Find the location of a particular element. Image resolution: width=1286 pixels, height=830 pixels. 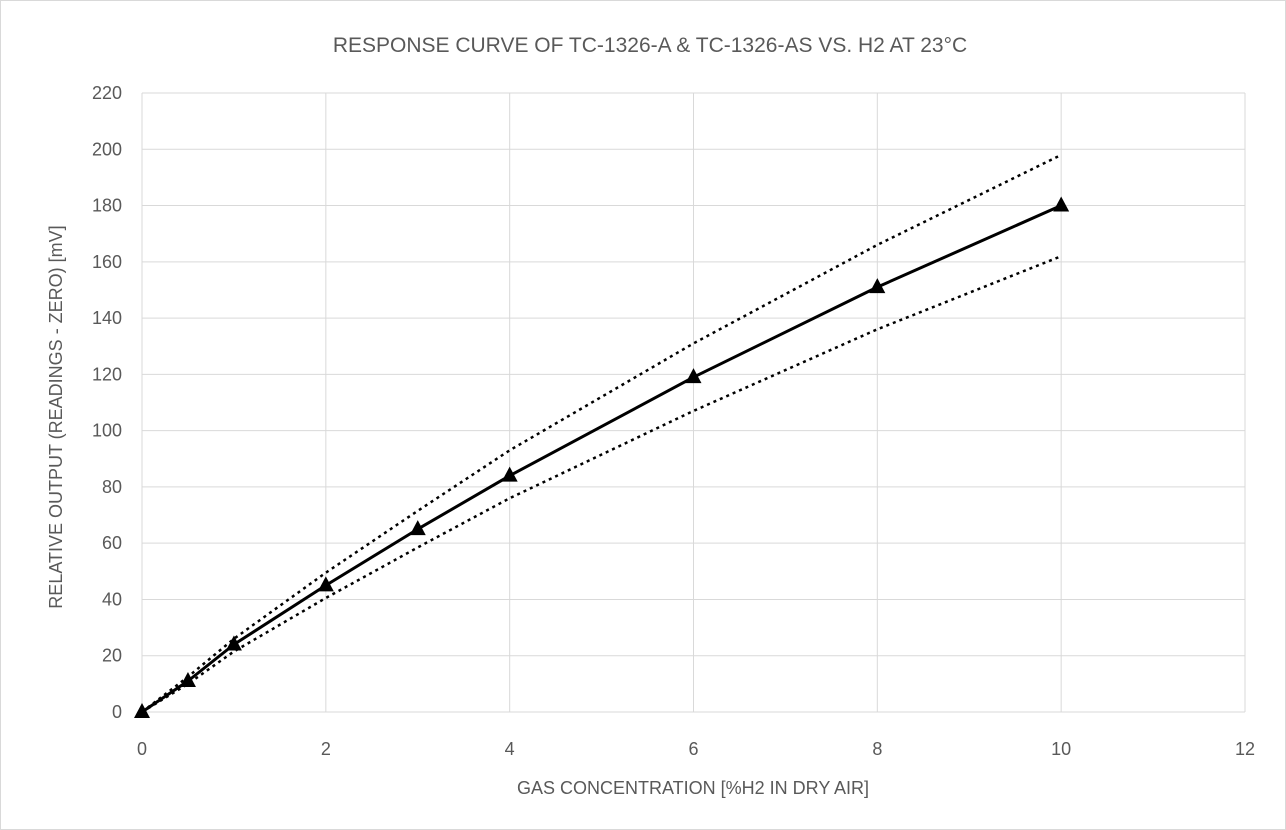

y-tick-label: 0 is located at coordinates (117, 712).